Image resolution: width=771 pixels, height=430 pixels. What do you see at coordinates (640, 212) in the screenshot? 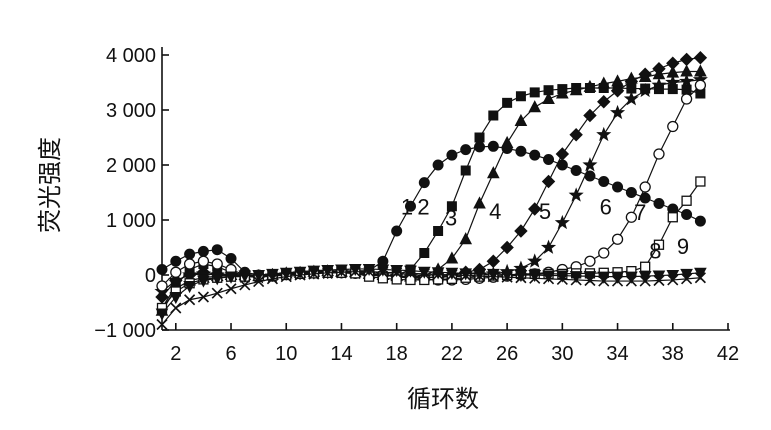
I see `series-label: 7` at bounding box center [640, 212].